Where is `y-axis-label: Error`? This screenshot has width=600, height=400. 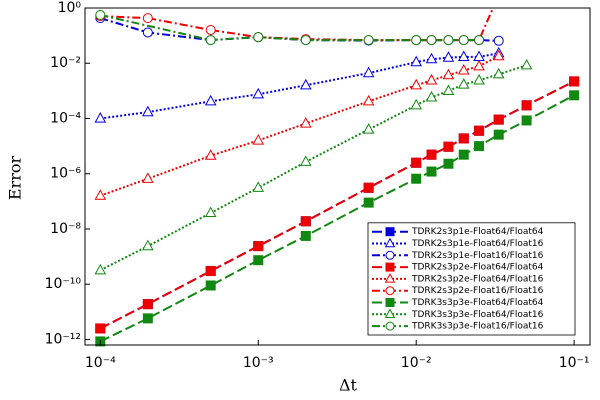 y-axis-label: Error is located at coordinates (15, 178).